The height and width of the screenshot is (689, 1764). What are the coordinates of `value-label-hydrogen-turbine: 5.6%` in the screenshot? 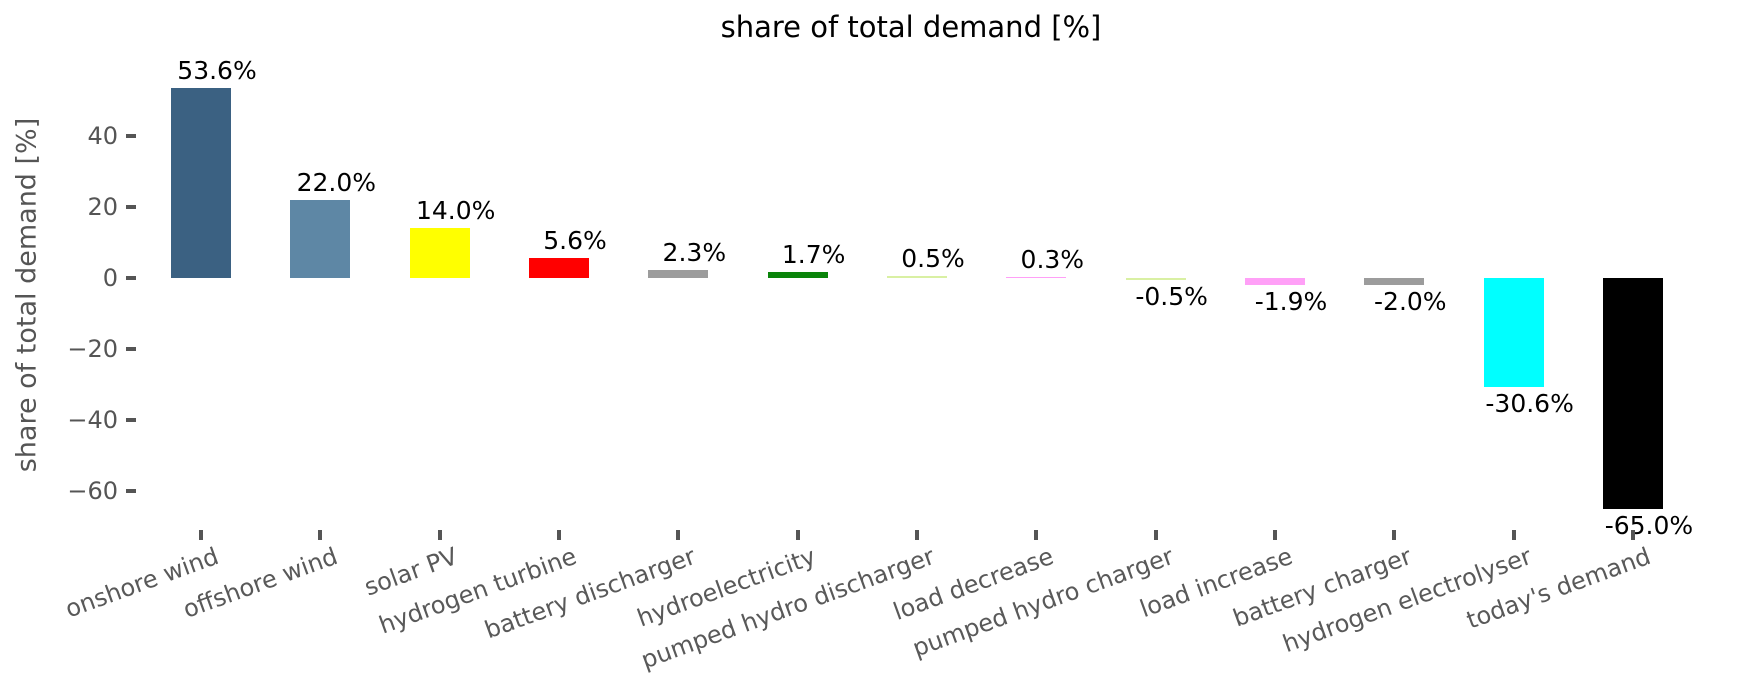 It's located at (575, 241).